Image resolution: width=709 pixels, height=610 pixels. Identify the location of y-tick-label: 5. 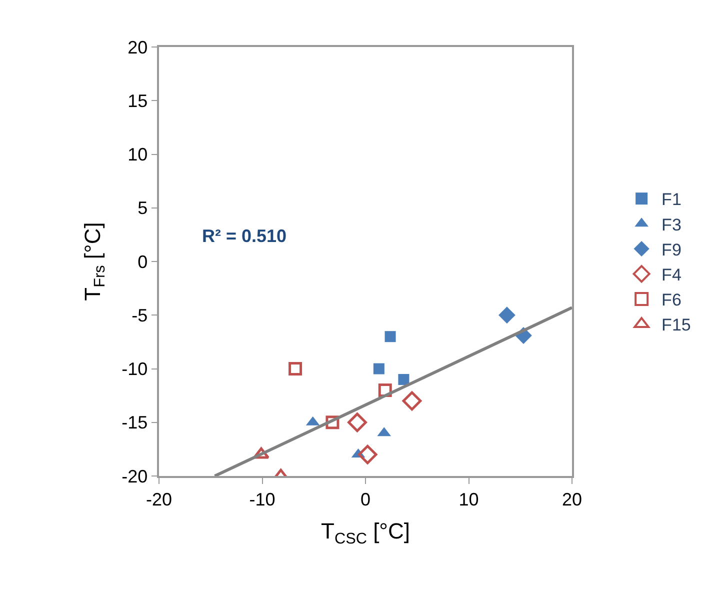
(143, 208).